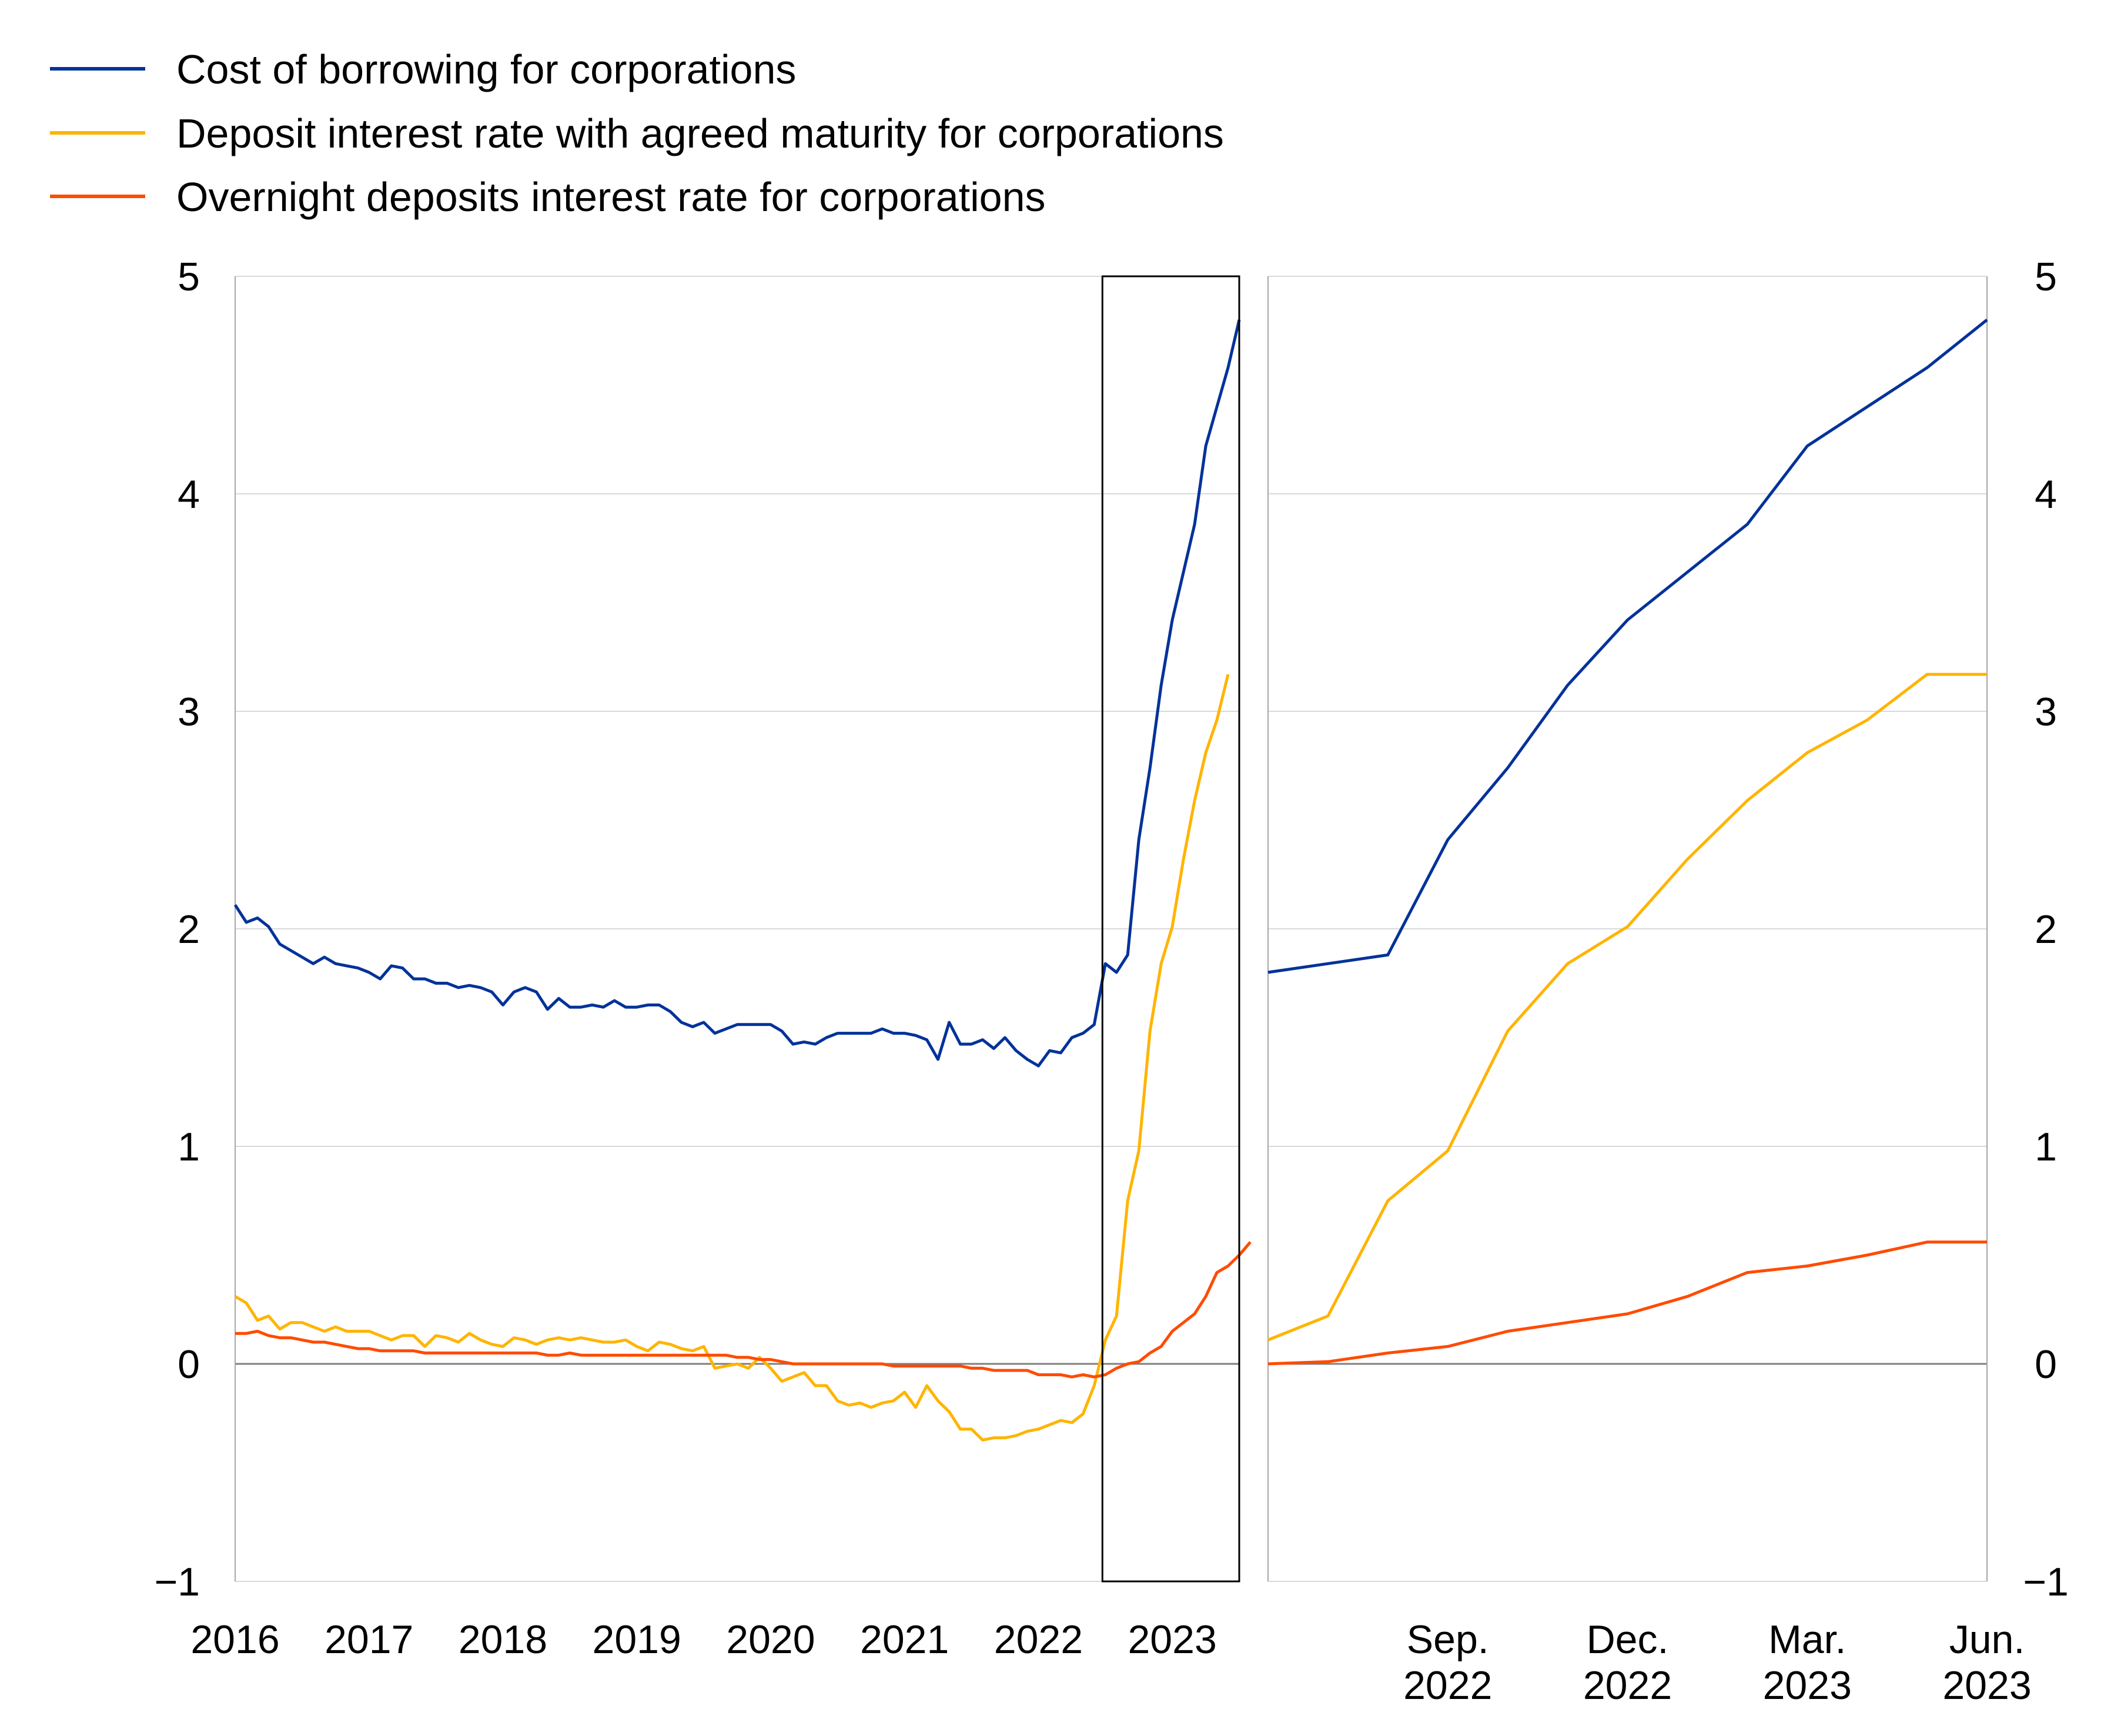  What do you see at coordinates (1627, 647) in the screenshot?
I see `right-line-cost-of-borrowing-for-corporations` at bounding box center [1627, 647].